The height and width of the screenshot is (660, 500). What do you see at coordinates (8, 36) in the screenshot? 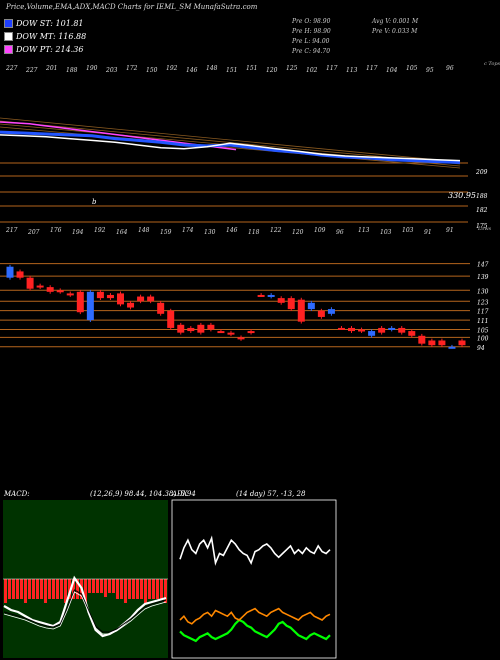
I see `dow-mt-swatch` at bounding box center [8, 36].